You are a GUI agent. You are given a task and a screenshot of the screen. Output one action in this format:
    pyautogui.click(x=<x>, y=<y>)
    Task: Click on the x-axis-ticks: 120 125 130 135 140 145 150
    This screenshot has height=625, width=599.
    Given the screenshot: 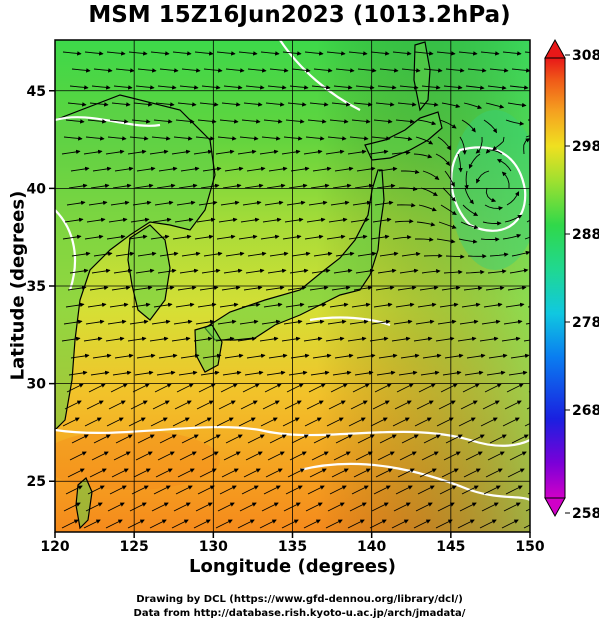 What is the action you would take?
    pyautogui.click(x=292, y=543)
    